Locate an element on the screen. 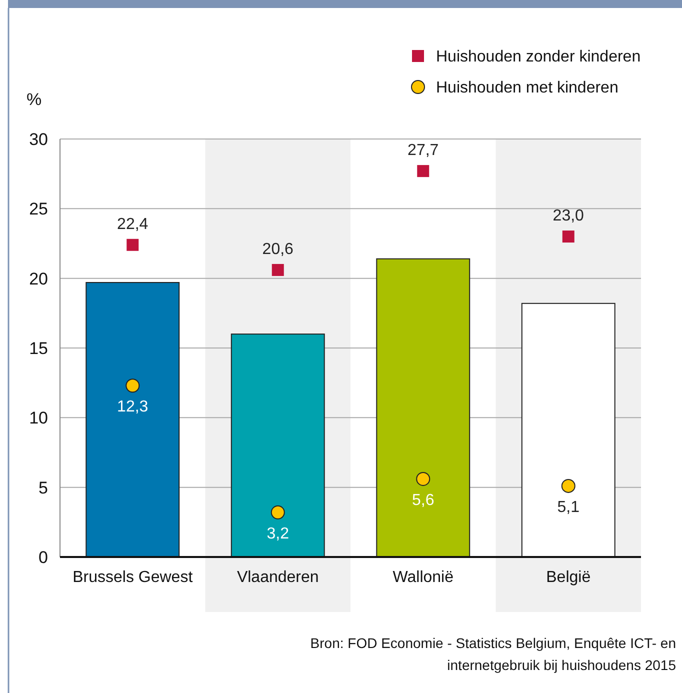 The image size is (682, 693). legend-label: Huishouden met kinderen is located at coordinates (527, 88).